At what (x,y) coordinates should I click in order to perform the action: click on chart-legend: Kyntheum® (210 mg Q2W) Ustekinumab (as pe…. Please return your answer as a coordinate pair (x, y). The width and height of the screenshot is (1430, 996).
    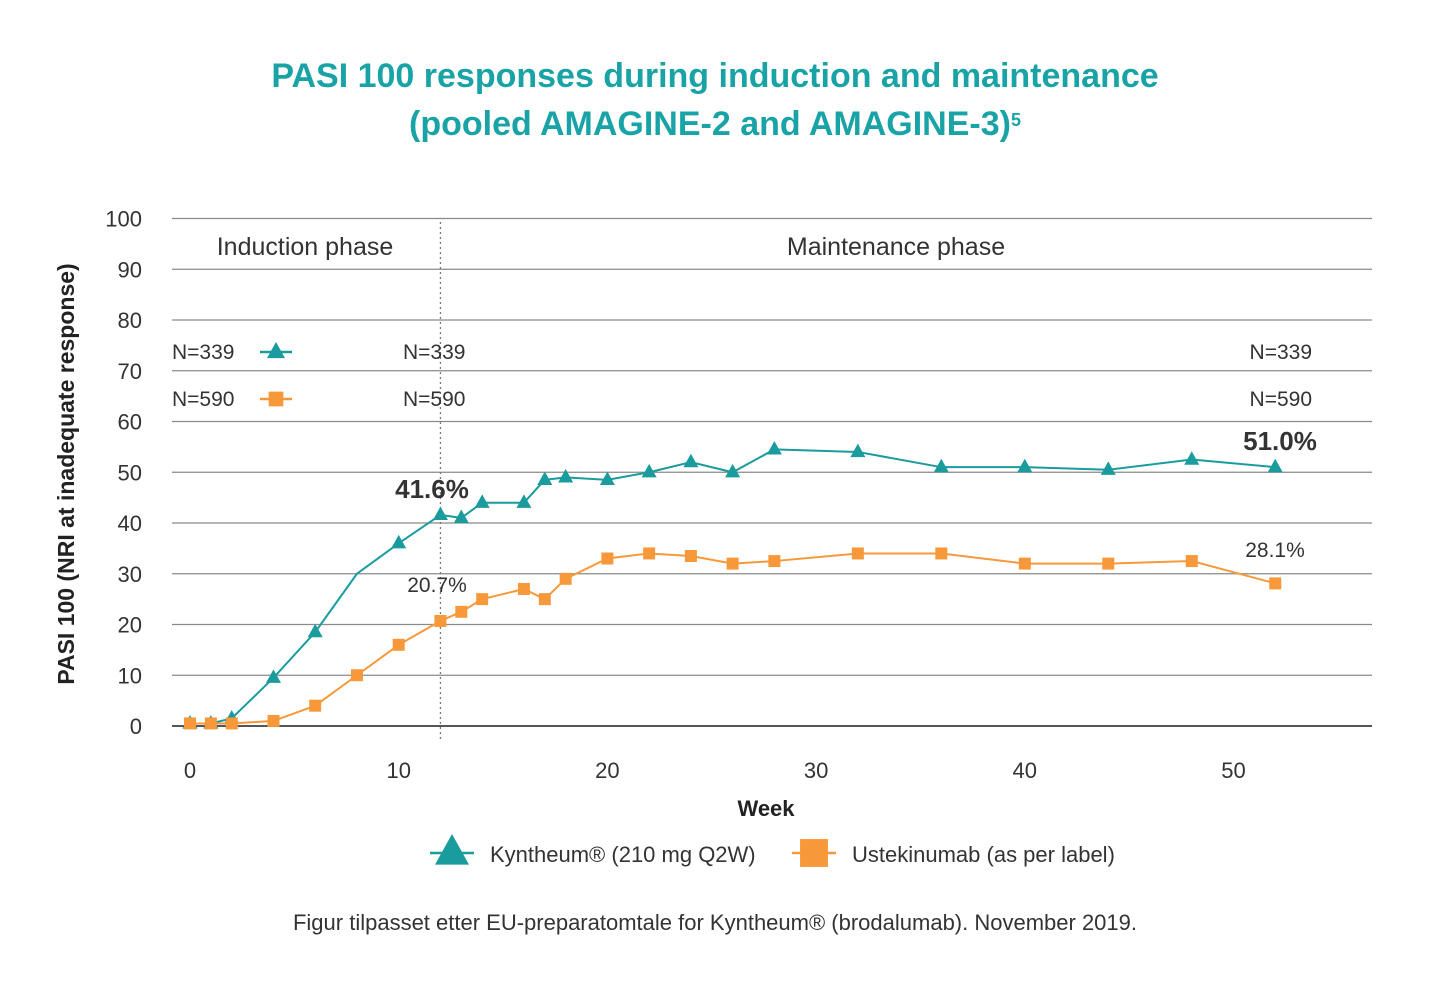
    Looking at the image, I should click on (772, 850).